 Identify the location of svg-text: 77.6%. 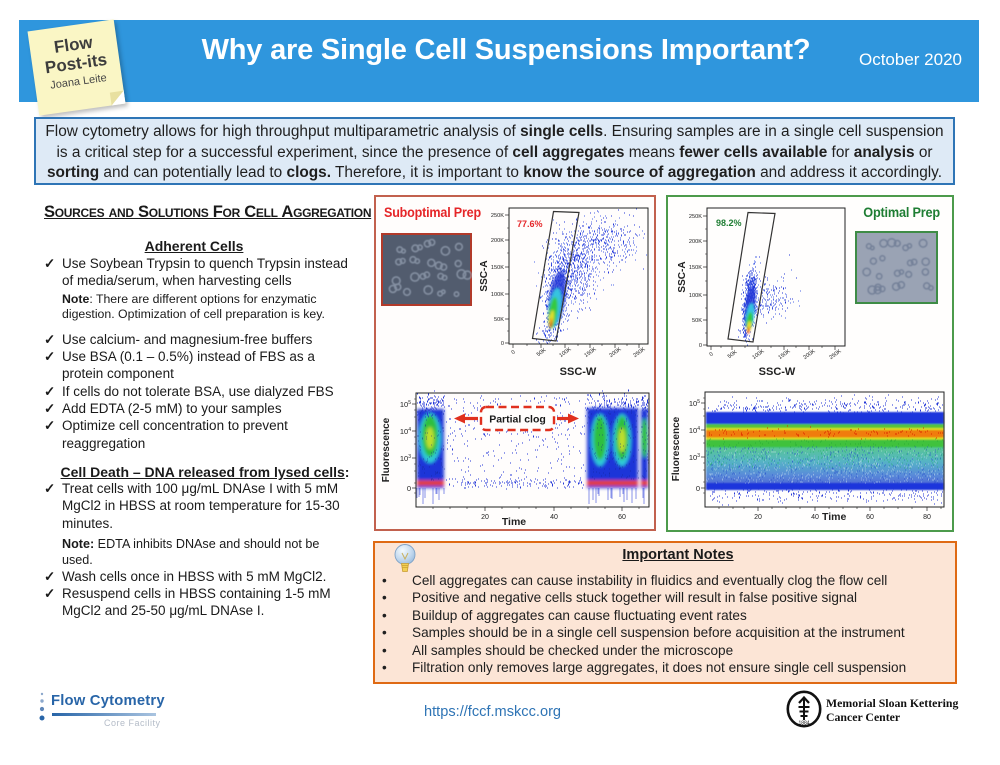
(530, 224).